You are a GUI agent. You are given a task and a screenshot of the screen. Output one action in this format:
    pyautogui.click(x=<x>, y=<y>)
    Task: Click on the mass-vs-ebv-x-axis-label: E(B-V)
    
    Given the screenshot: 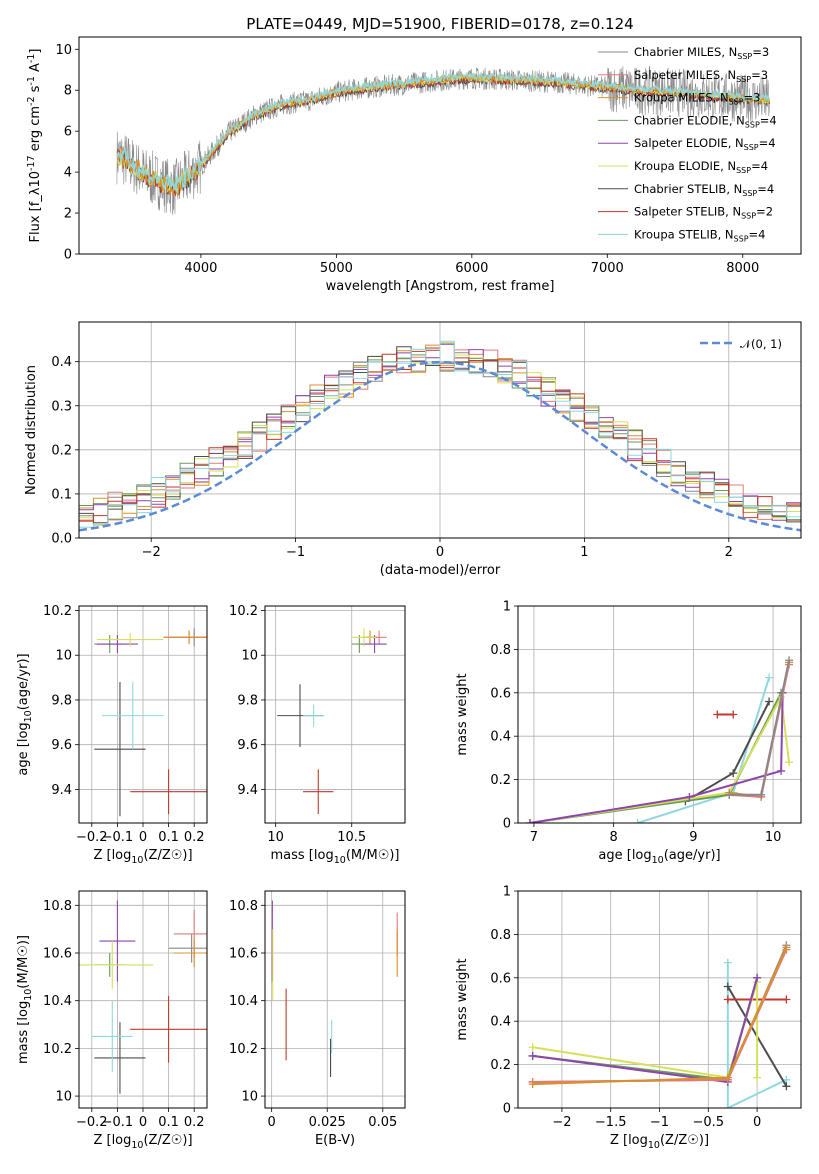 What is the action you would take?
    pyautogui.click(x=335, y=1140)
    